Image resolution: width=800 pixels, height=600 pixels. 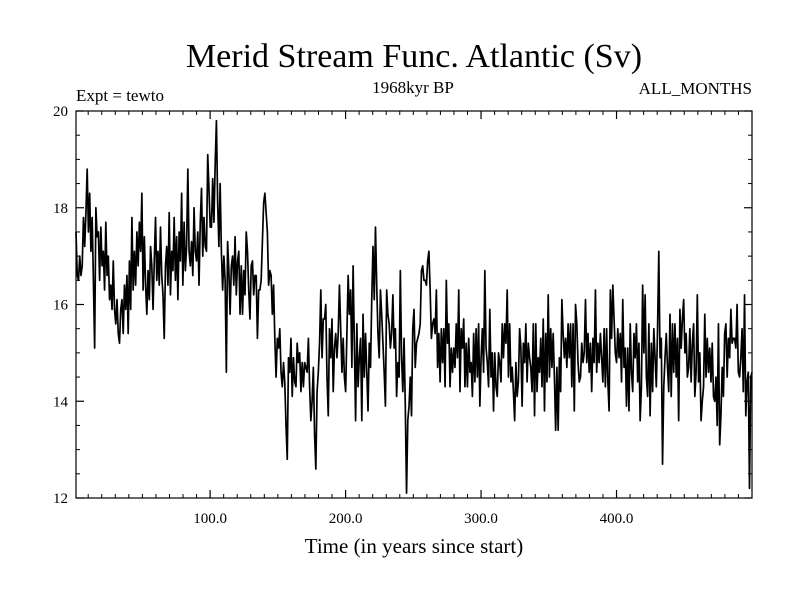 I want to click on x-tick-label: 200.0, so click(x=346, y=519).